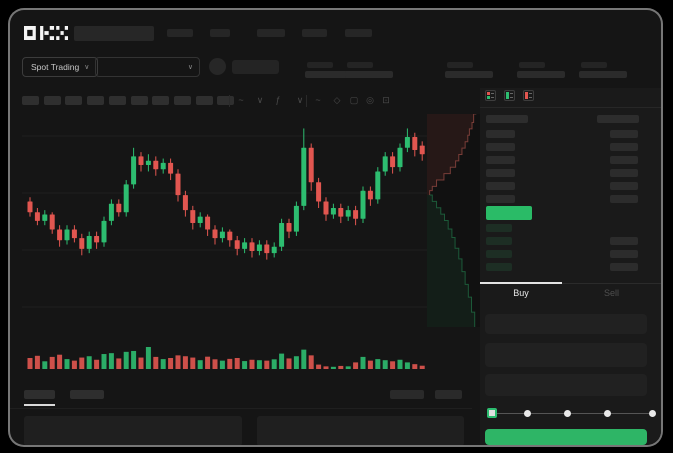 This screenshot has height=453, width=673. What do you see at coordinates (566, 324) in the screenshot?
I see `price-input-placeholder` at bounding box center [566, 324].